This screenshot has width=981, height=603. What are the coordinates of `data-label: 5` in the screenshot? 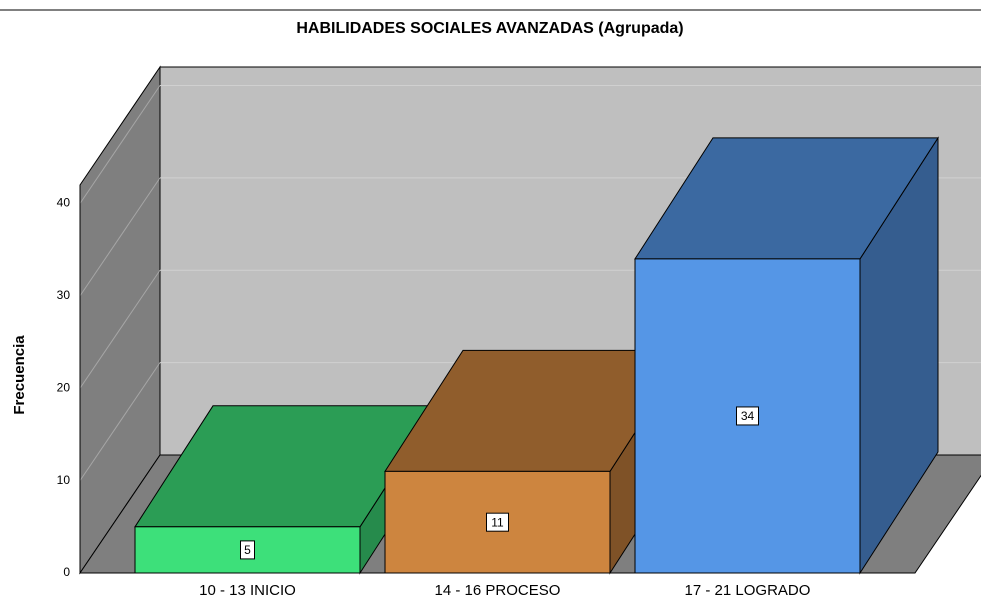 It's located at (247, 550).